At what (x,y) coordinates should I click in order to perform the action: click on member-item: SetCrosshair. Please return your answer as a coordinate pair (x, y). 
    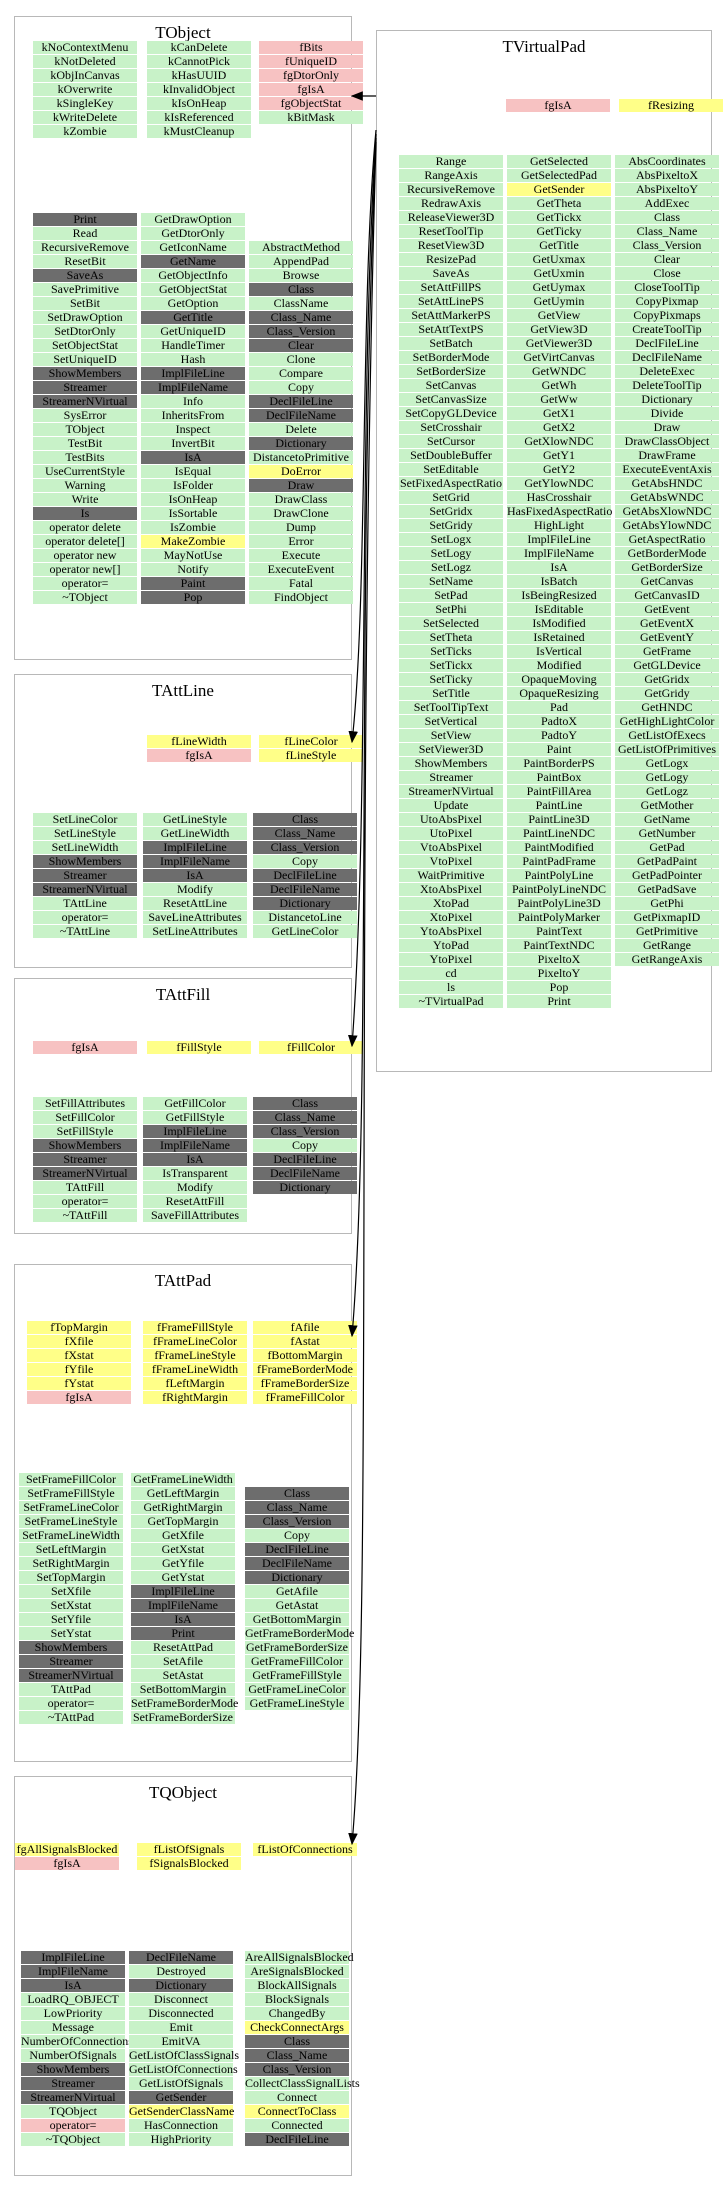
    Looking at the image, I should click on (451, 427).